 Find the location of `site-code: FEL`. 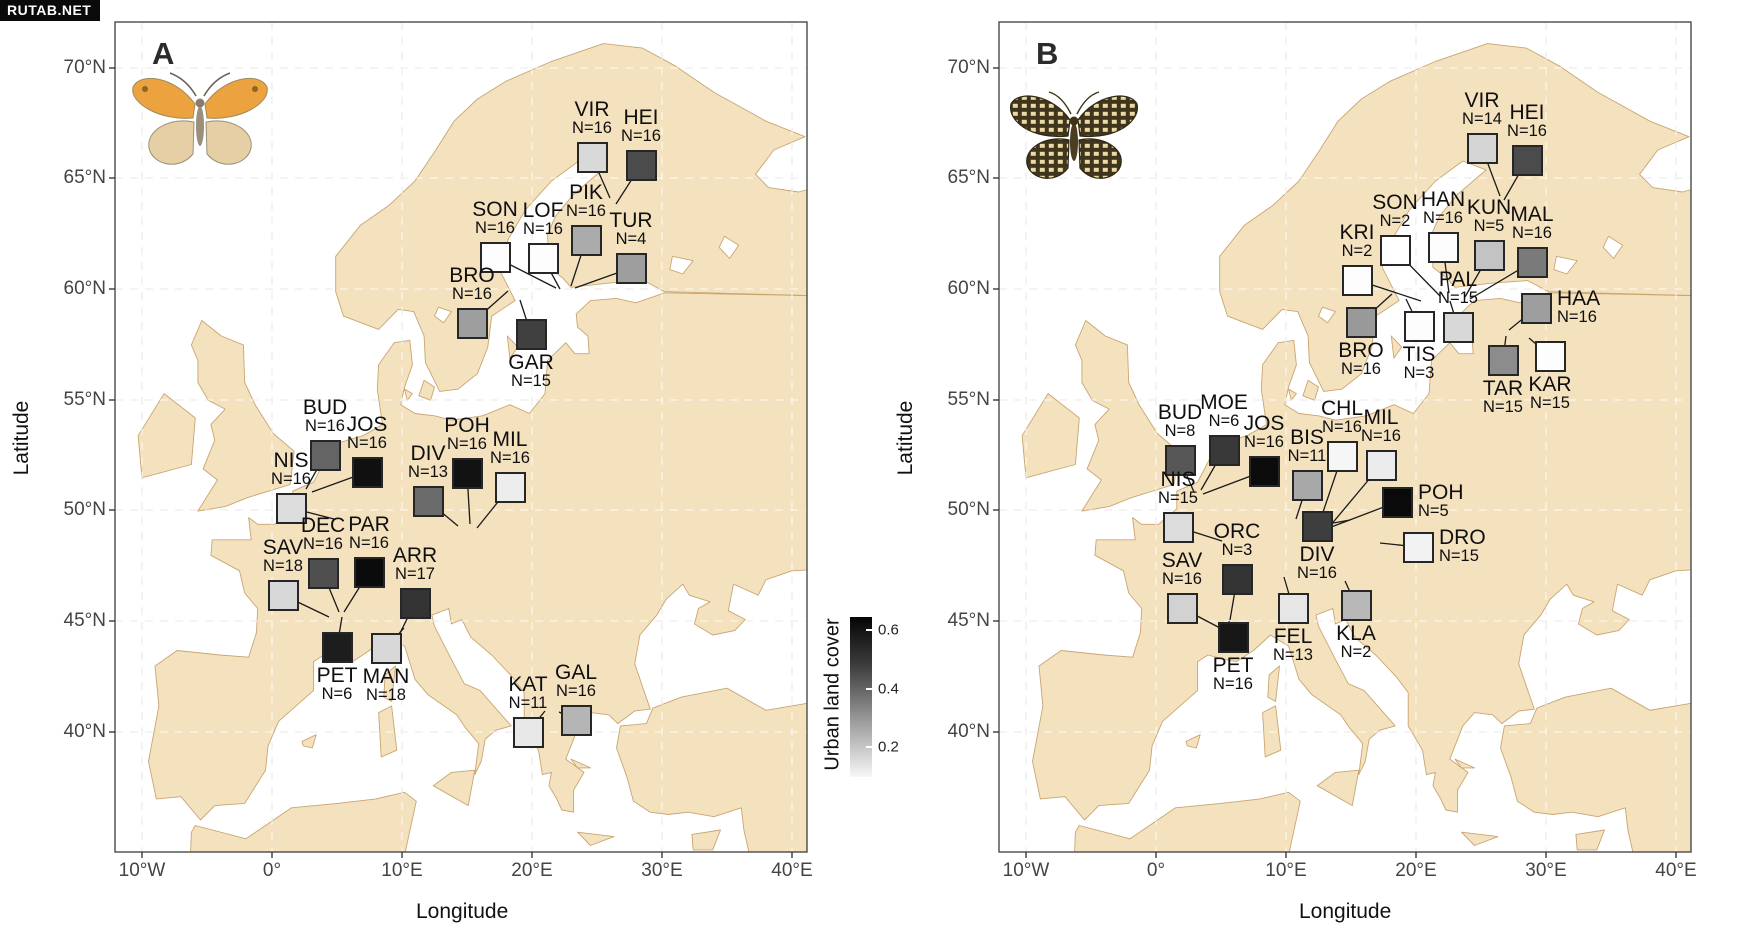

site-code: FEL is located at coordinates (1293, 636).